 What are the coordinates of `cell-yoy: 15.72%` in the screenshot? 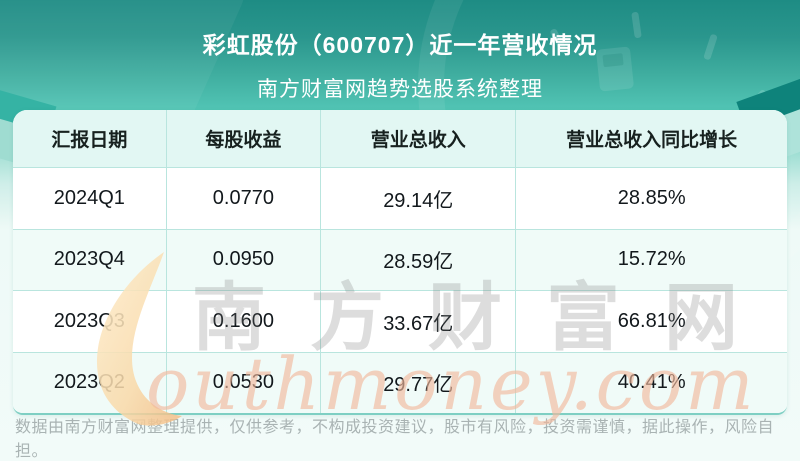 It's located at (651, 259).